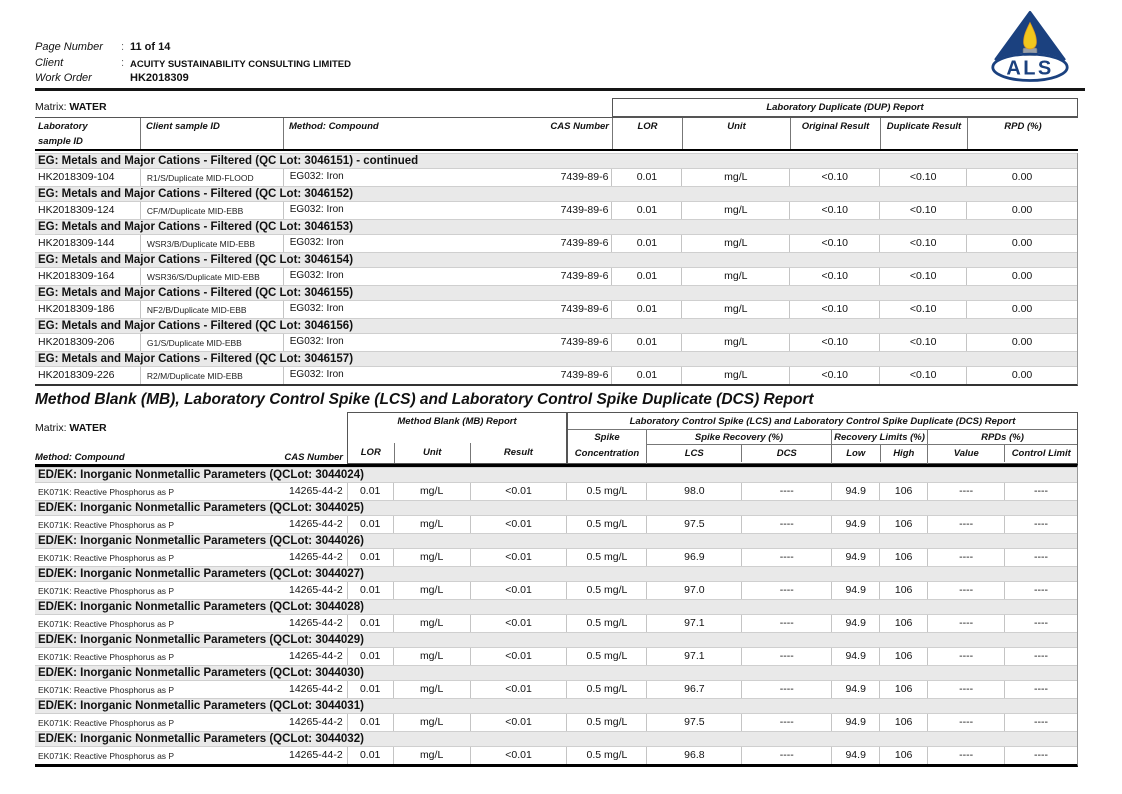 This screenshot has height=794, width=1122. I want to click on client-value: ACUITY SUSTAINABILITY CONSULTING LIMITED, so click(240, 64).